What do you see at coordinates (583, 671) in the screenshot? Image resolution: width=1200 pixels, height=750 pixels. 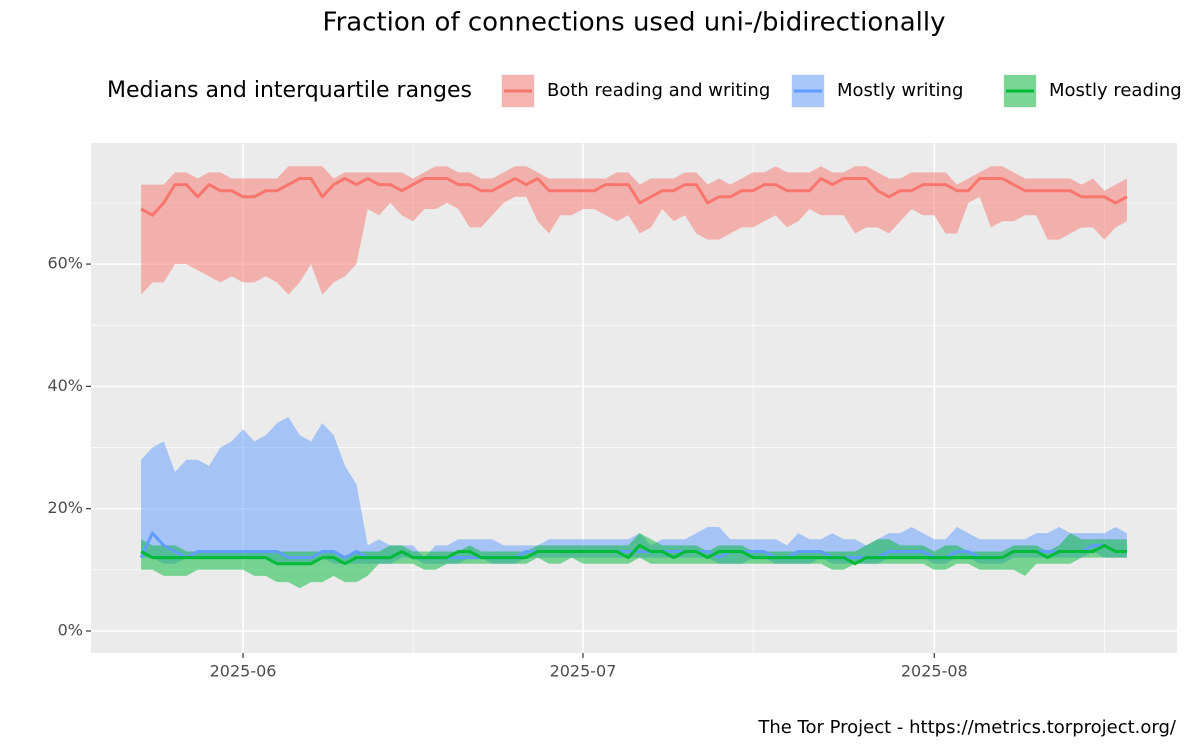 I see `x-tick-label: 2025-07` at bounding box center [583, 671].